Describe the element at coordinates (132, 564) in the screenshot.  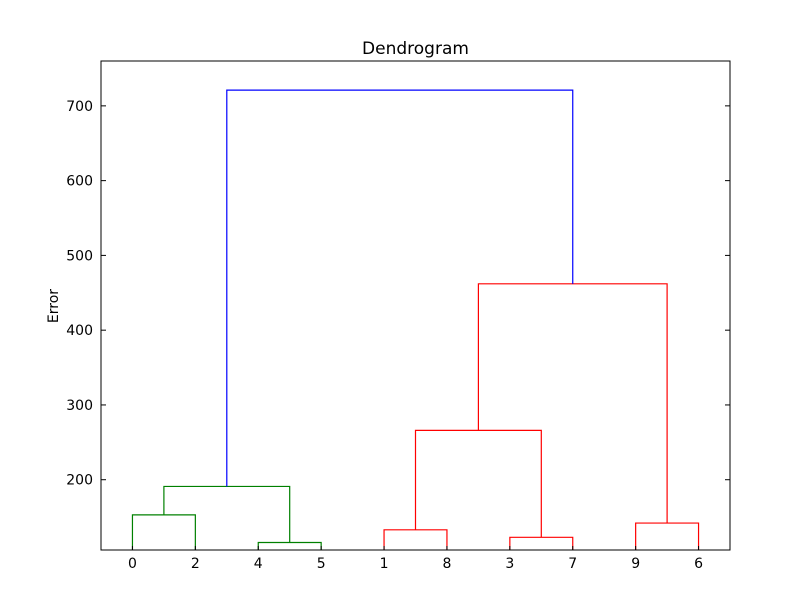
I see `x-tick-label: 0` at that location.